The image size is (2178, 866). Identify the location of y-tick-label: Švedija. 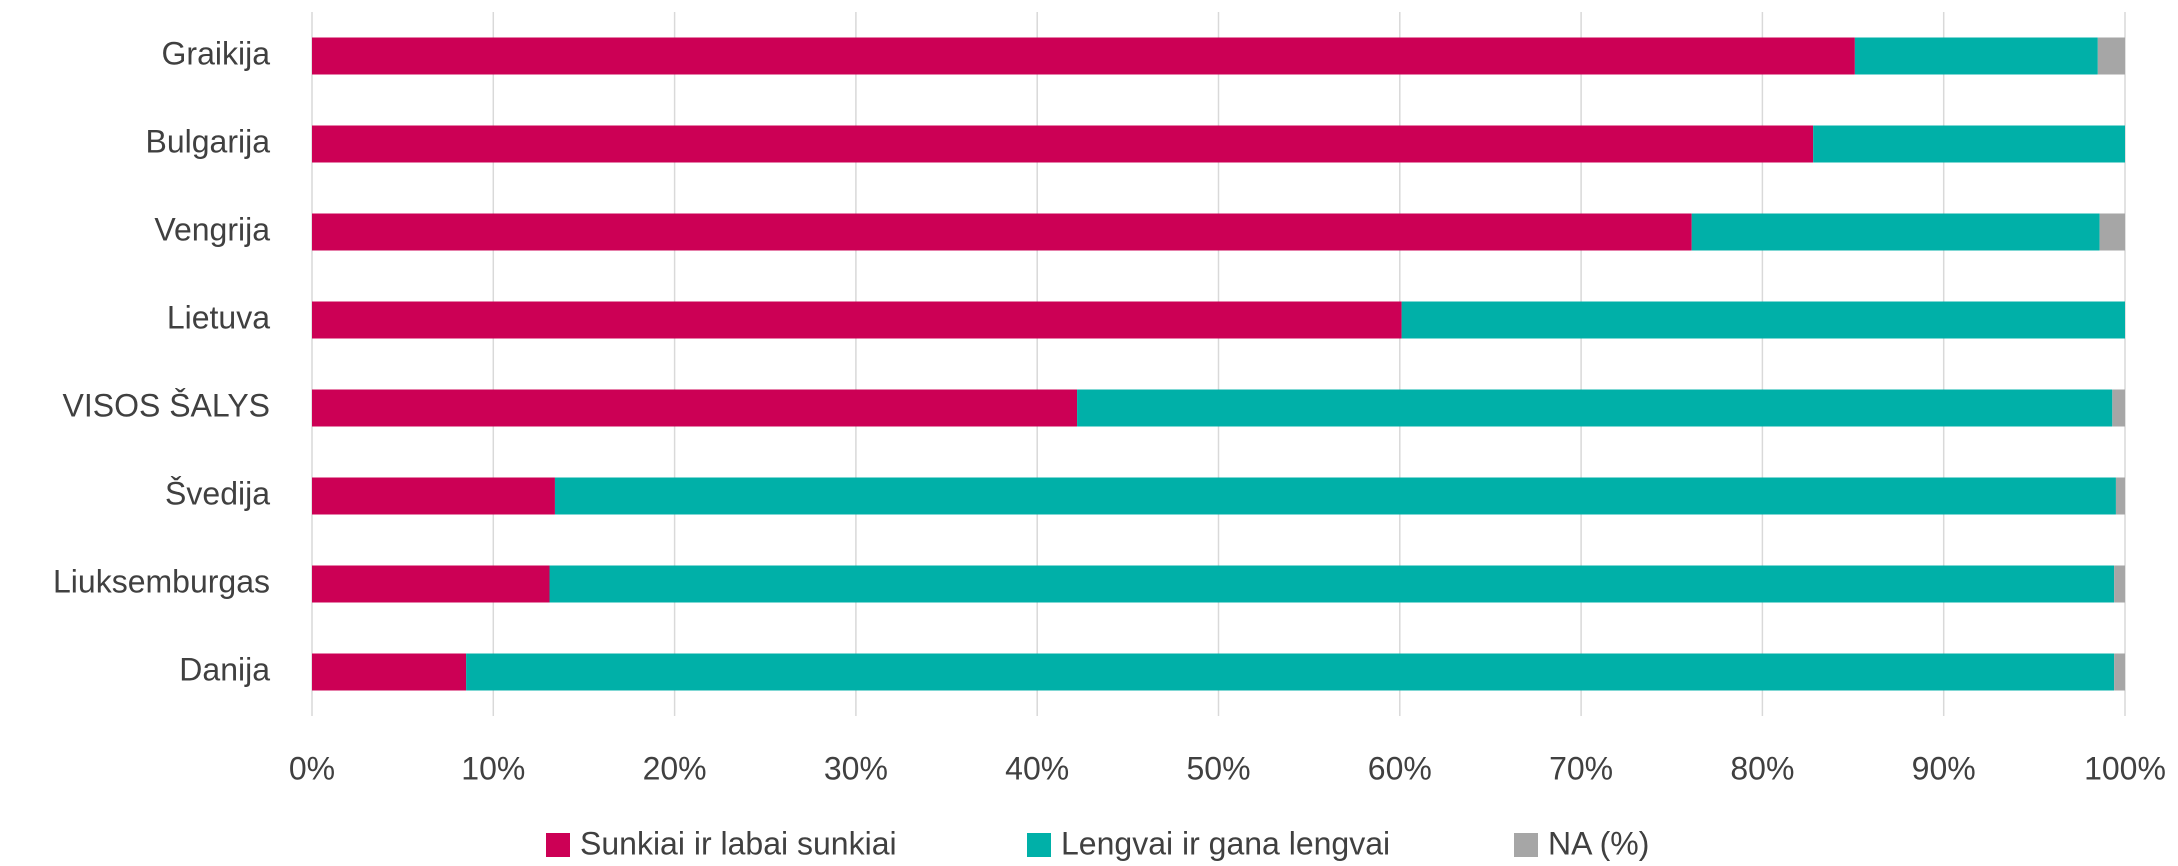
(217, 493).